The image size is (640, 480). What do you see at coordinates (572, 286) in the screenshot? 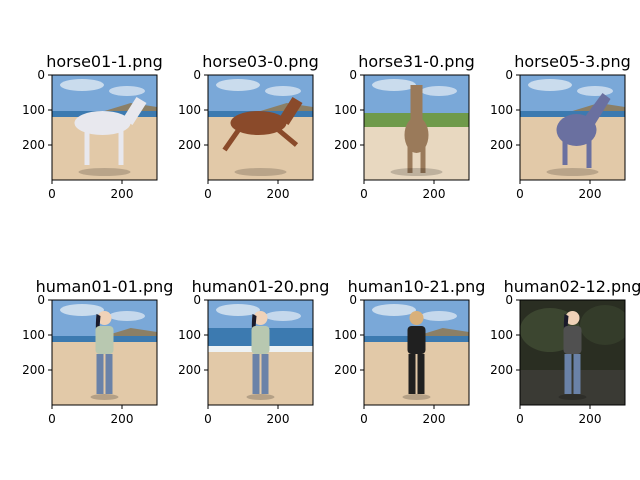
I see `panel-title: human02-12.png` at bounding box center [572, 286].